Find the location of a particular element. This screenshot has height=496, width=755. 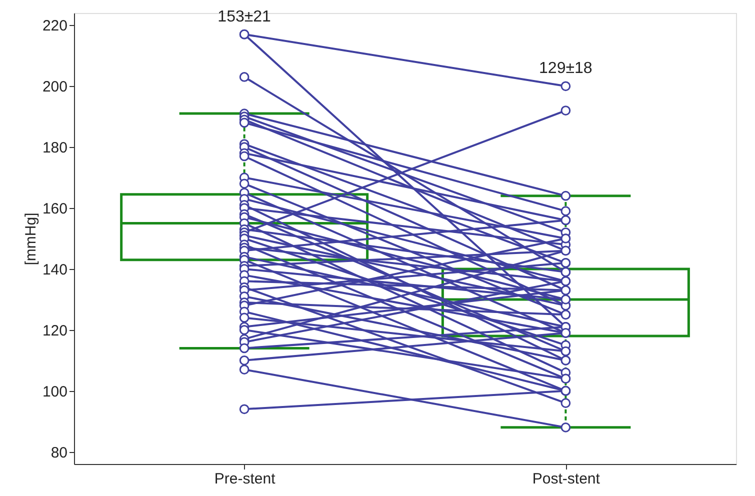

x-tick-label: Pre-stent is located at coordinates (245, 479).